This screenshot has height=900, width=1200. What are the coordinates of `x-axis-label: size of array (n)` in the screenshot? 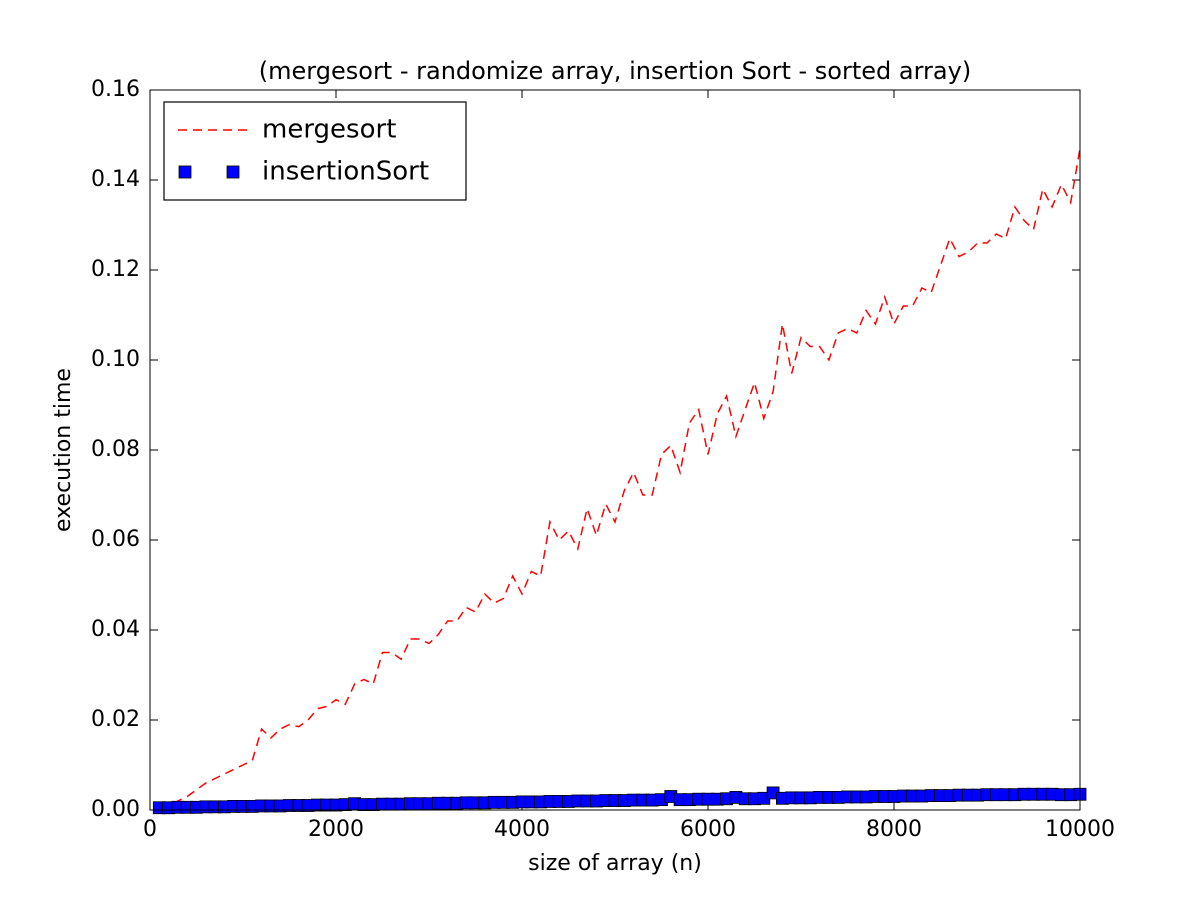 It's located at (615, 863).